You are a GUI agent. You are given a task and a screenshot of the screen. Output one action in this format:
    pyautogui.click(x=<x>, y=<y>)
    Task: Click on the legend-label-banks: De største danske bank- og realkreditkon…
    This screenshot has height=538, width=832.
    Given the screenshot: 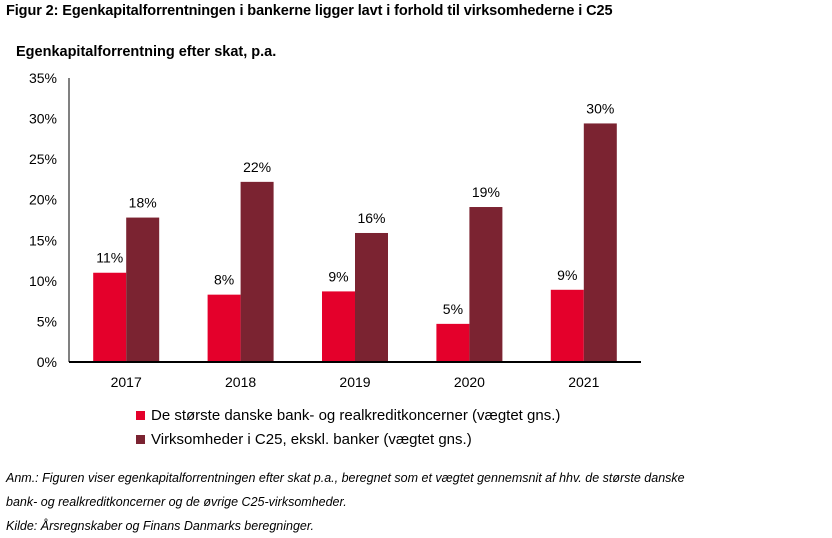 What is the action you would take?
    pyautogui.click(x=356, y=415)
    